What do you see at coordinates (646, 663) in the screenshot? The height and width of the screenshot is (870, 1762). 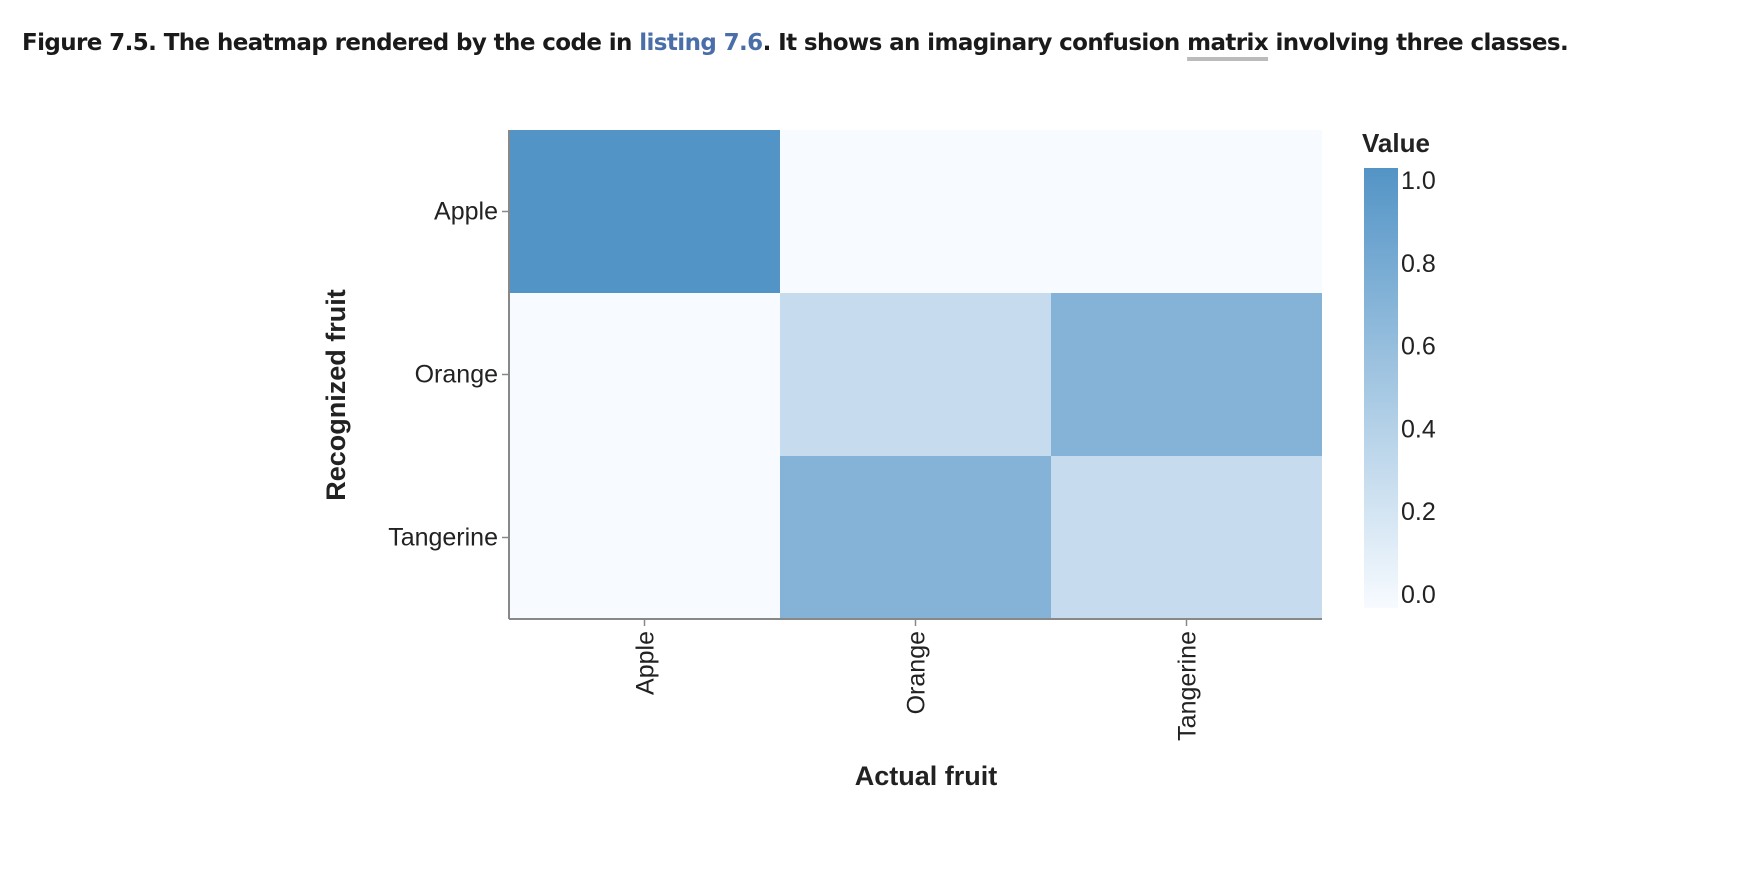 I see `x-tick-label-apple: Apple` at bounding box center [646, 663].